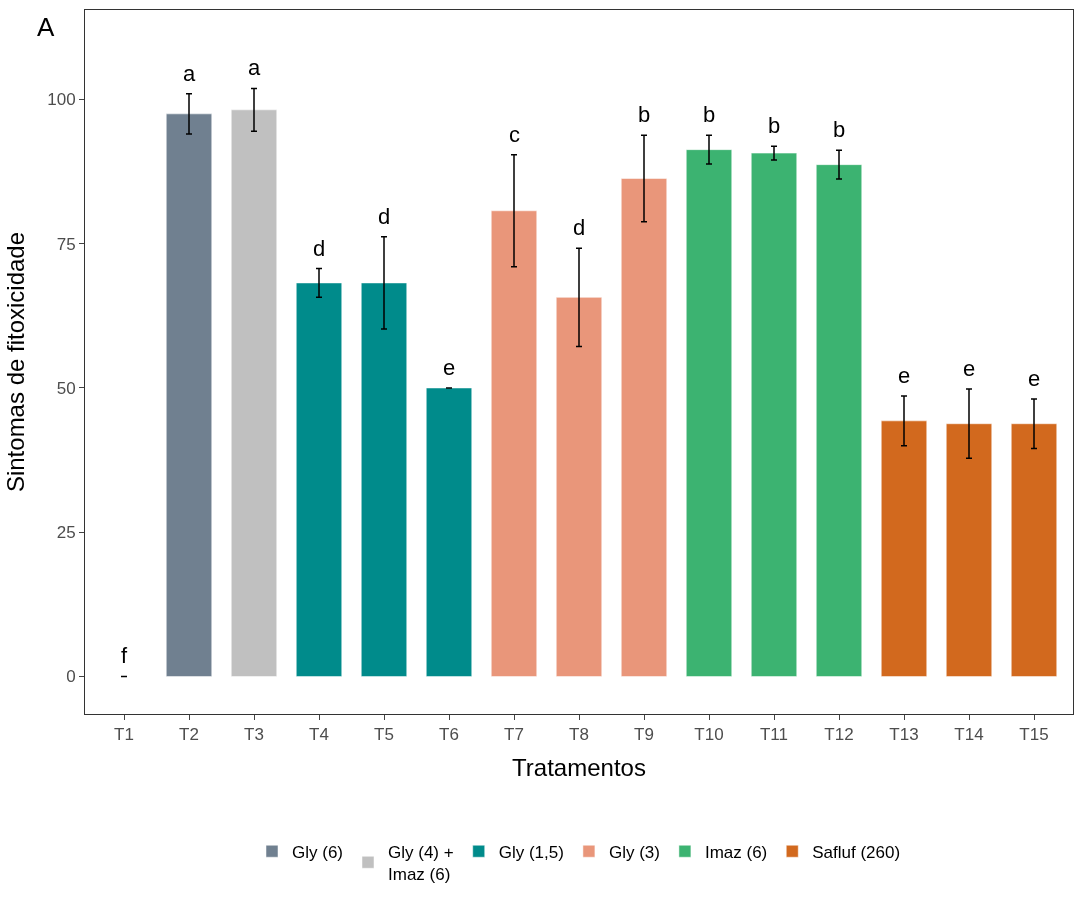 The height and width of the screenshot is (902, 1083). Describe the element at coordinates (514, 134) in the screenshot. I see `annotation: c` at that location.